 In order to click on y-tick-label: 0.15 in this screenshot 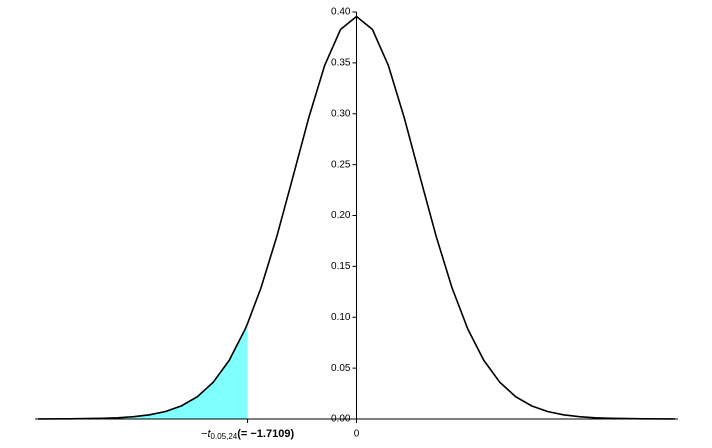, I will do `click(341, 266)`.